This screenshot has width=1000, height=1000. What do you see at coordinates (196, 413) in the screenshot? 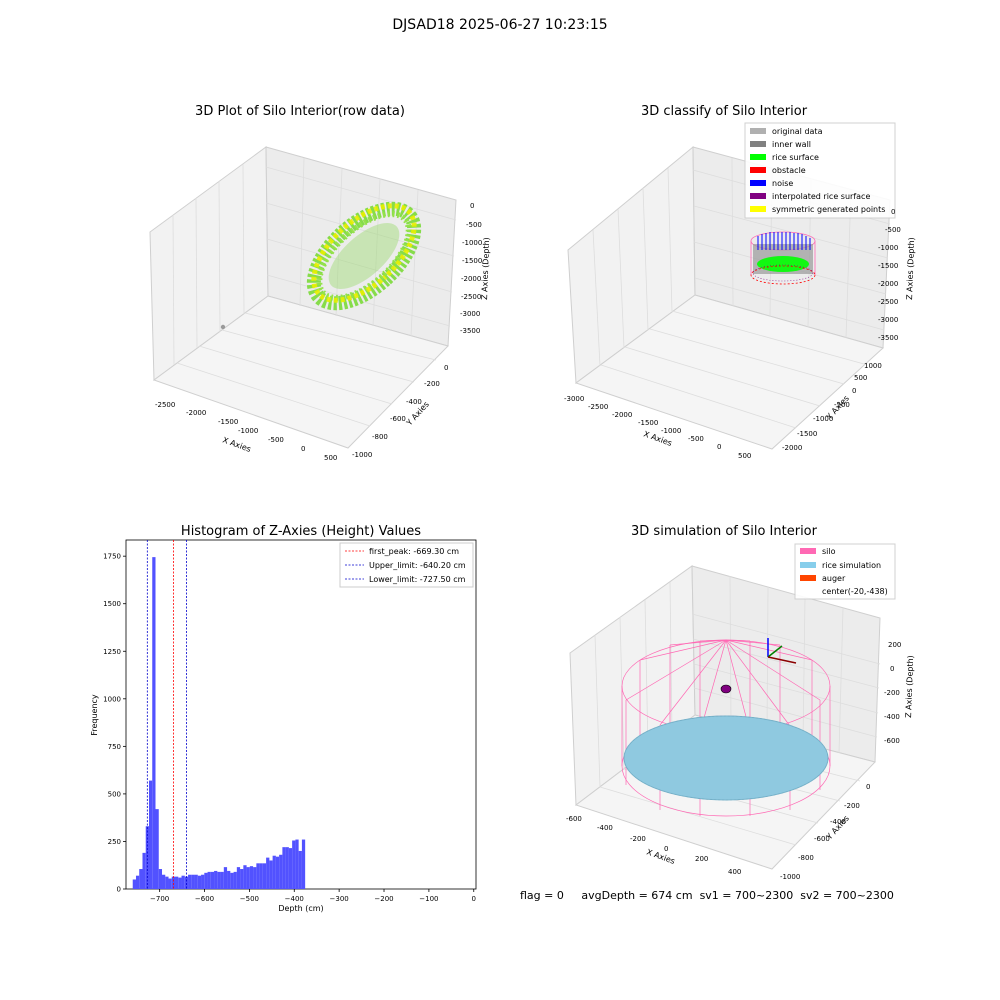
I see `panel1-xtick: -2000` at bounding box center [196, 413].